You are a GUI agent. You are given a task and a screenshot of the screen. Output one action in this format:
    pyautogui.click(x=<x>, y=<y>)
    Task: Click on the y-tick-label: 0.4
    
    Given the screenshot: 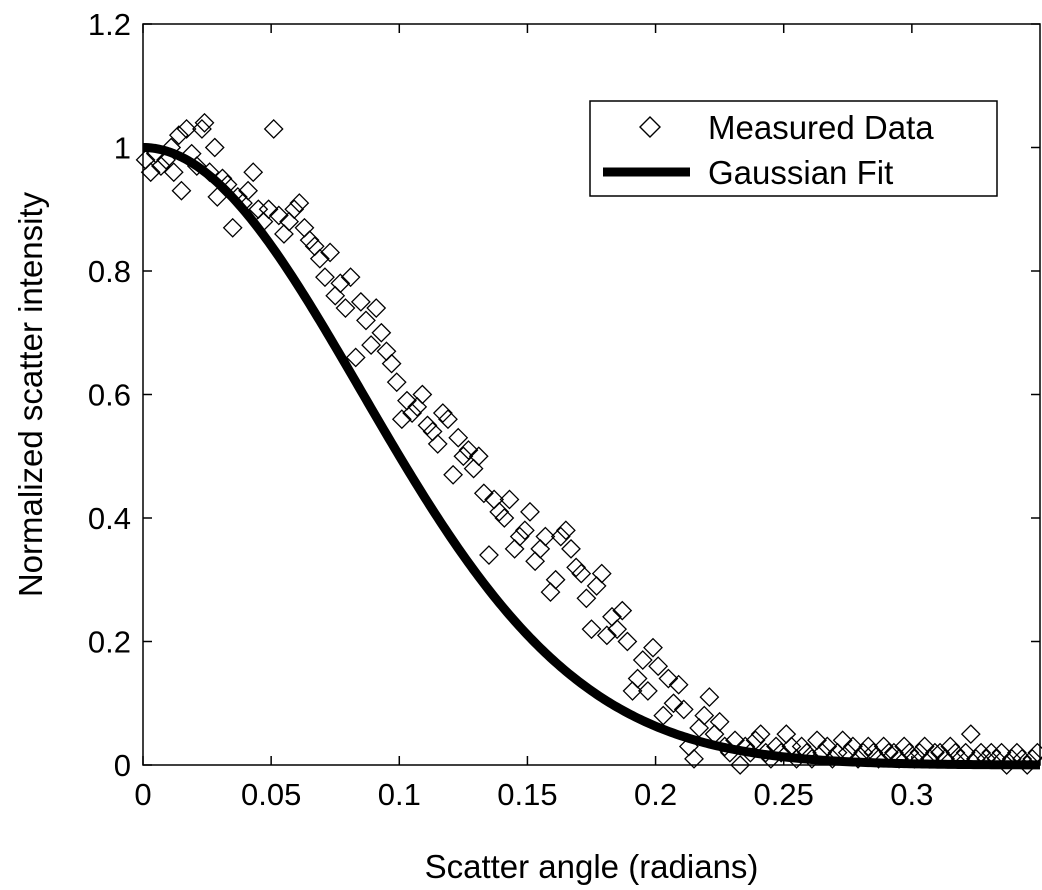 What is the action you would take?
    pyautogui.click(x=109, y=518)
    